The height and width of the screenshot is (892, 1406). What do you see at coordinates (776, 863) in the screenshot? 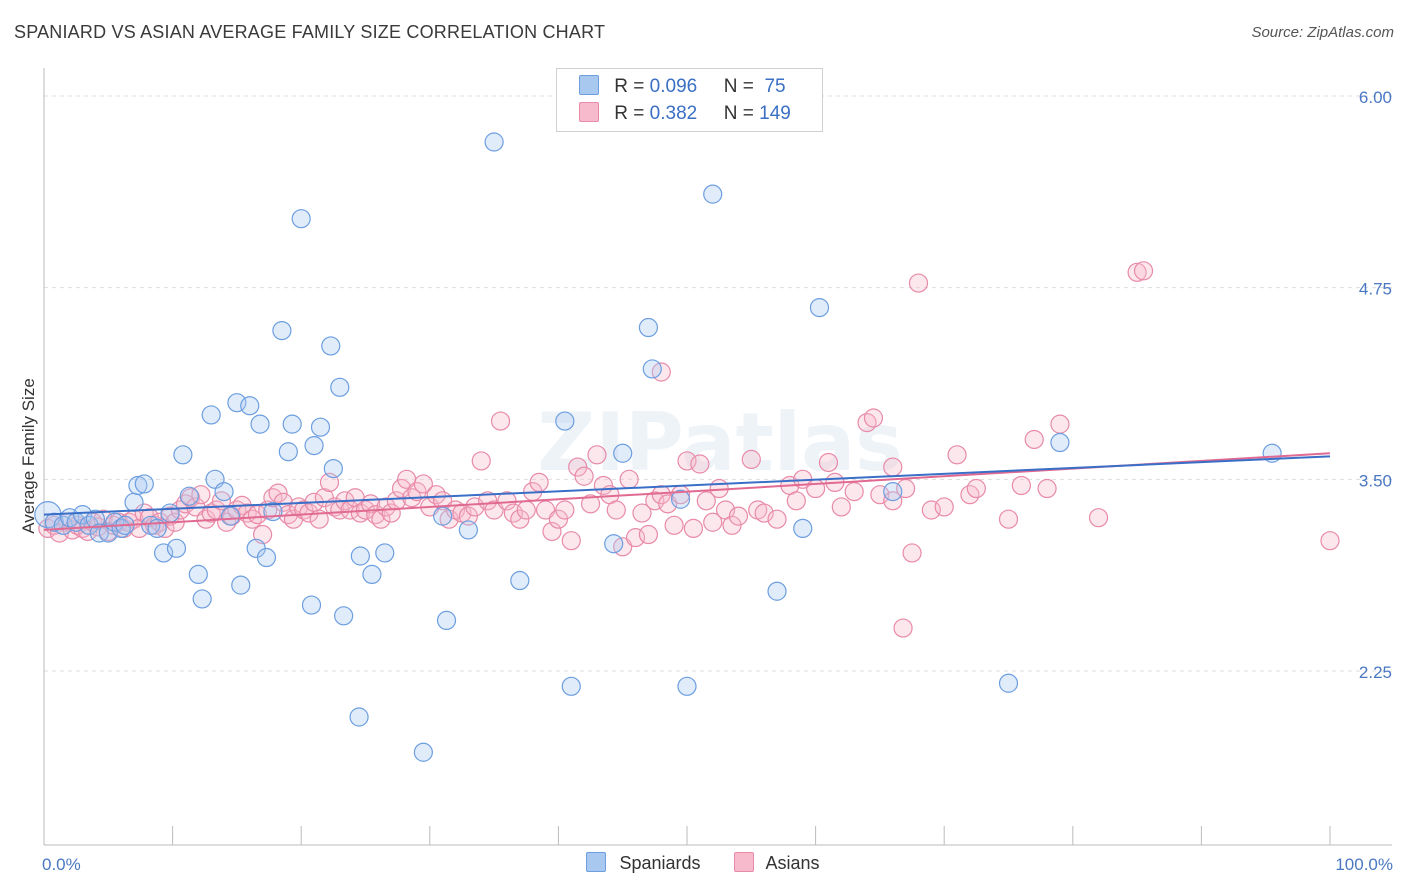
I see `legend-item-asians: Asians` at bounding box center [776, 863].